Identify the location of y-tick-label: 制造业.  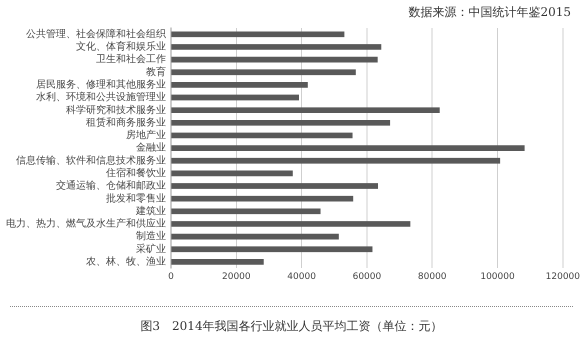
(151, 236).